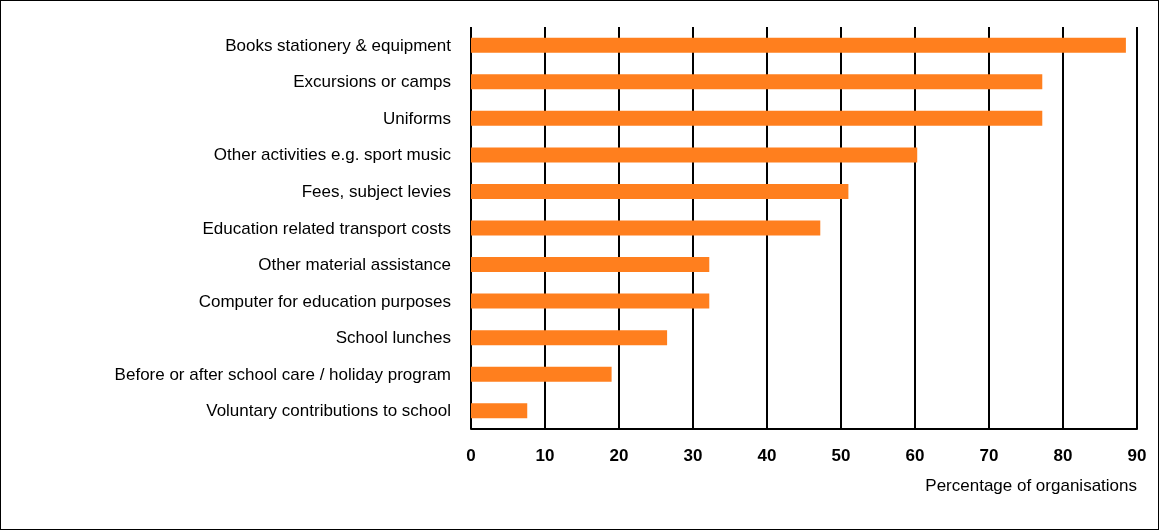 The height and width of the screenshot is (530, 1159). Describe the element at coordinates (332, 155) in the screenshot. I see `y-tick-label: Other activities e.g. sport music` at that location.